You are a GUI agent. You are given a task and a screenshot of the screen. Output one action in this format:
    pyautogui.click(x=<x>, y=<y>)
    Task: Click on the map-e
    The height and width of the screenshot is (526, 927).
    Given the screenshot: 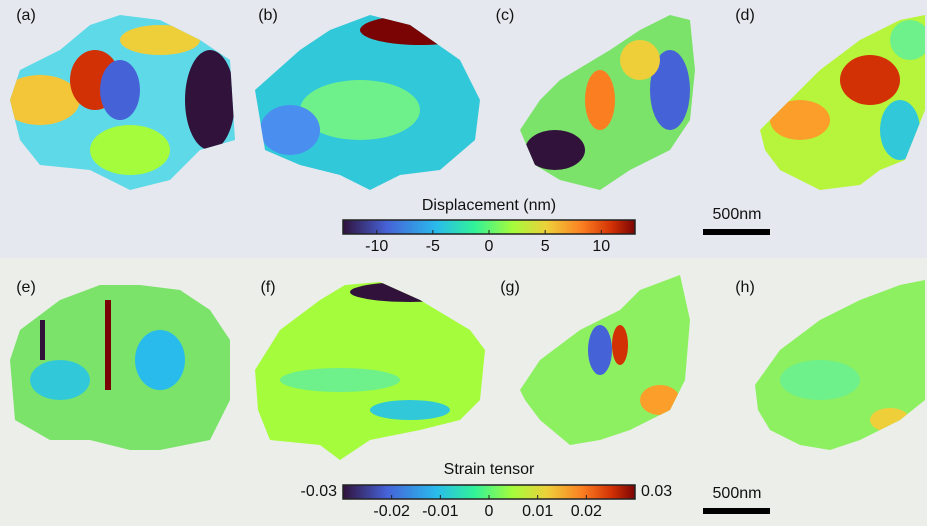 What is the action you would take?
    pyautogui.click(x=120, y=367)
    